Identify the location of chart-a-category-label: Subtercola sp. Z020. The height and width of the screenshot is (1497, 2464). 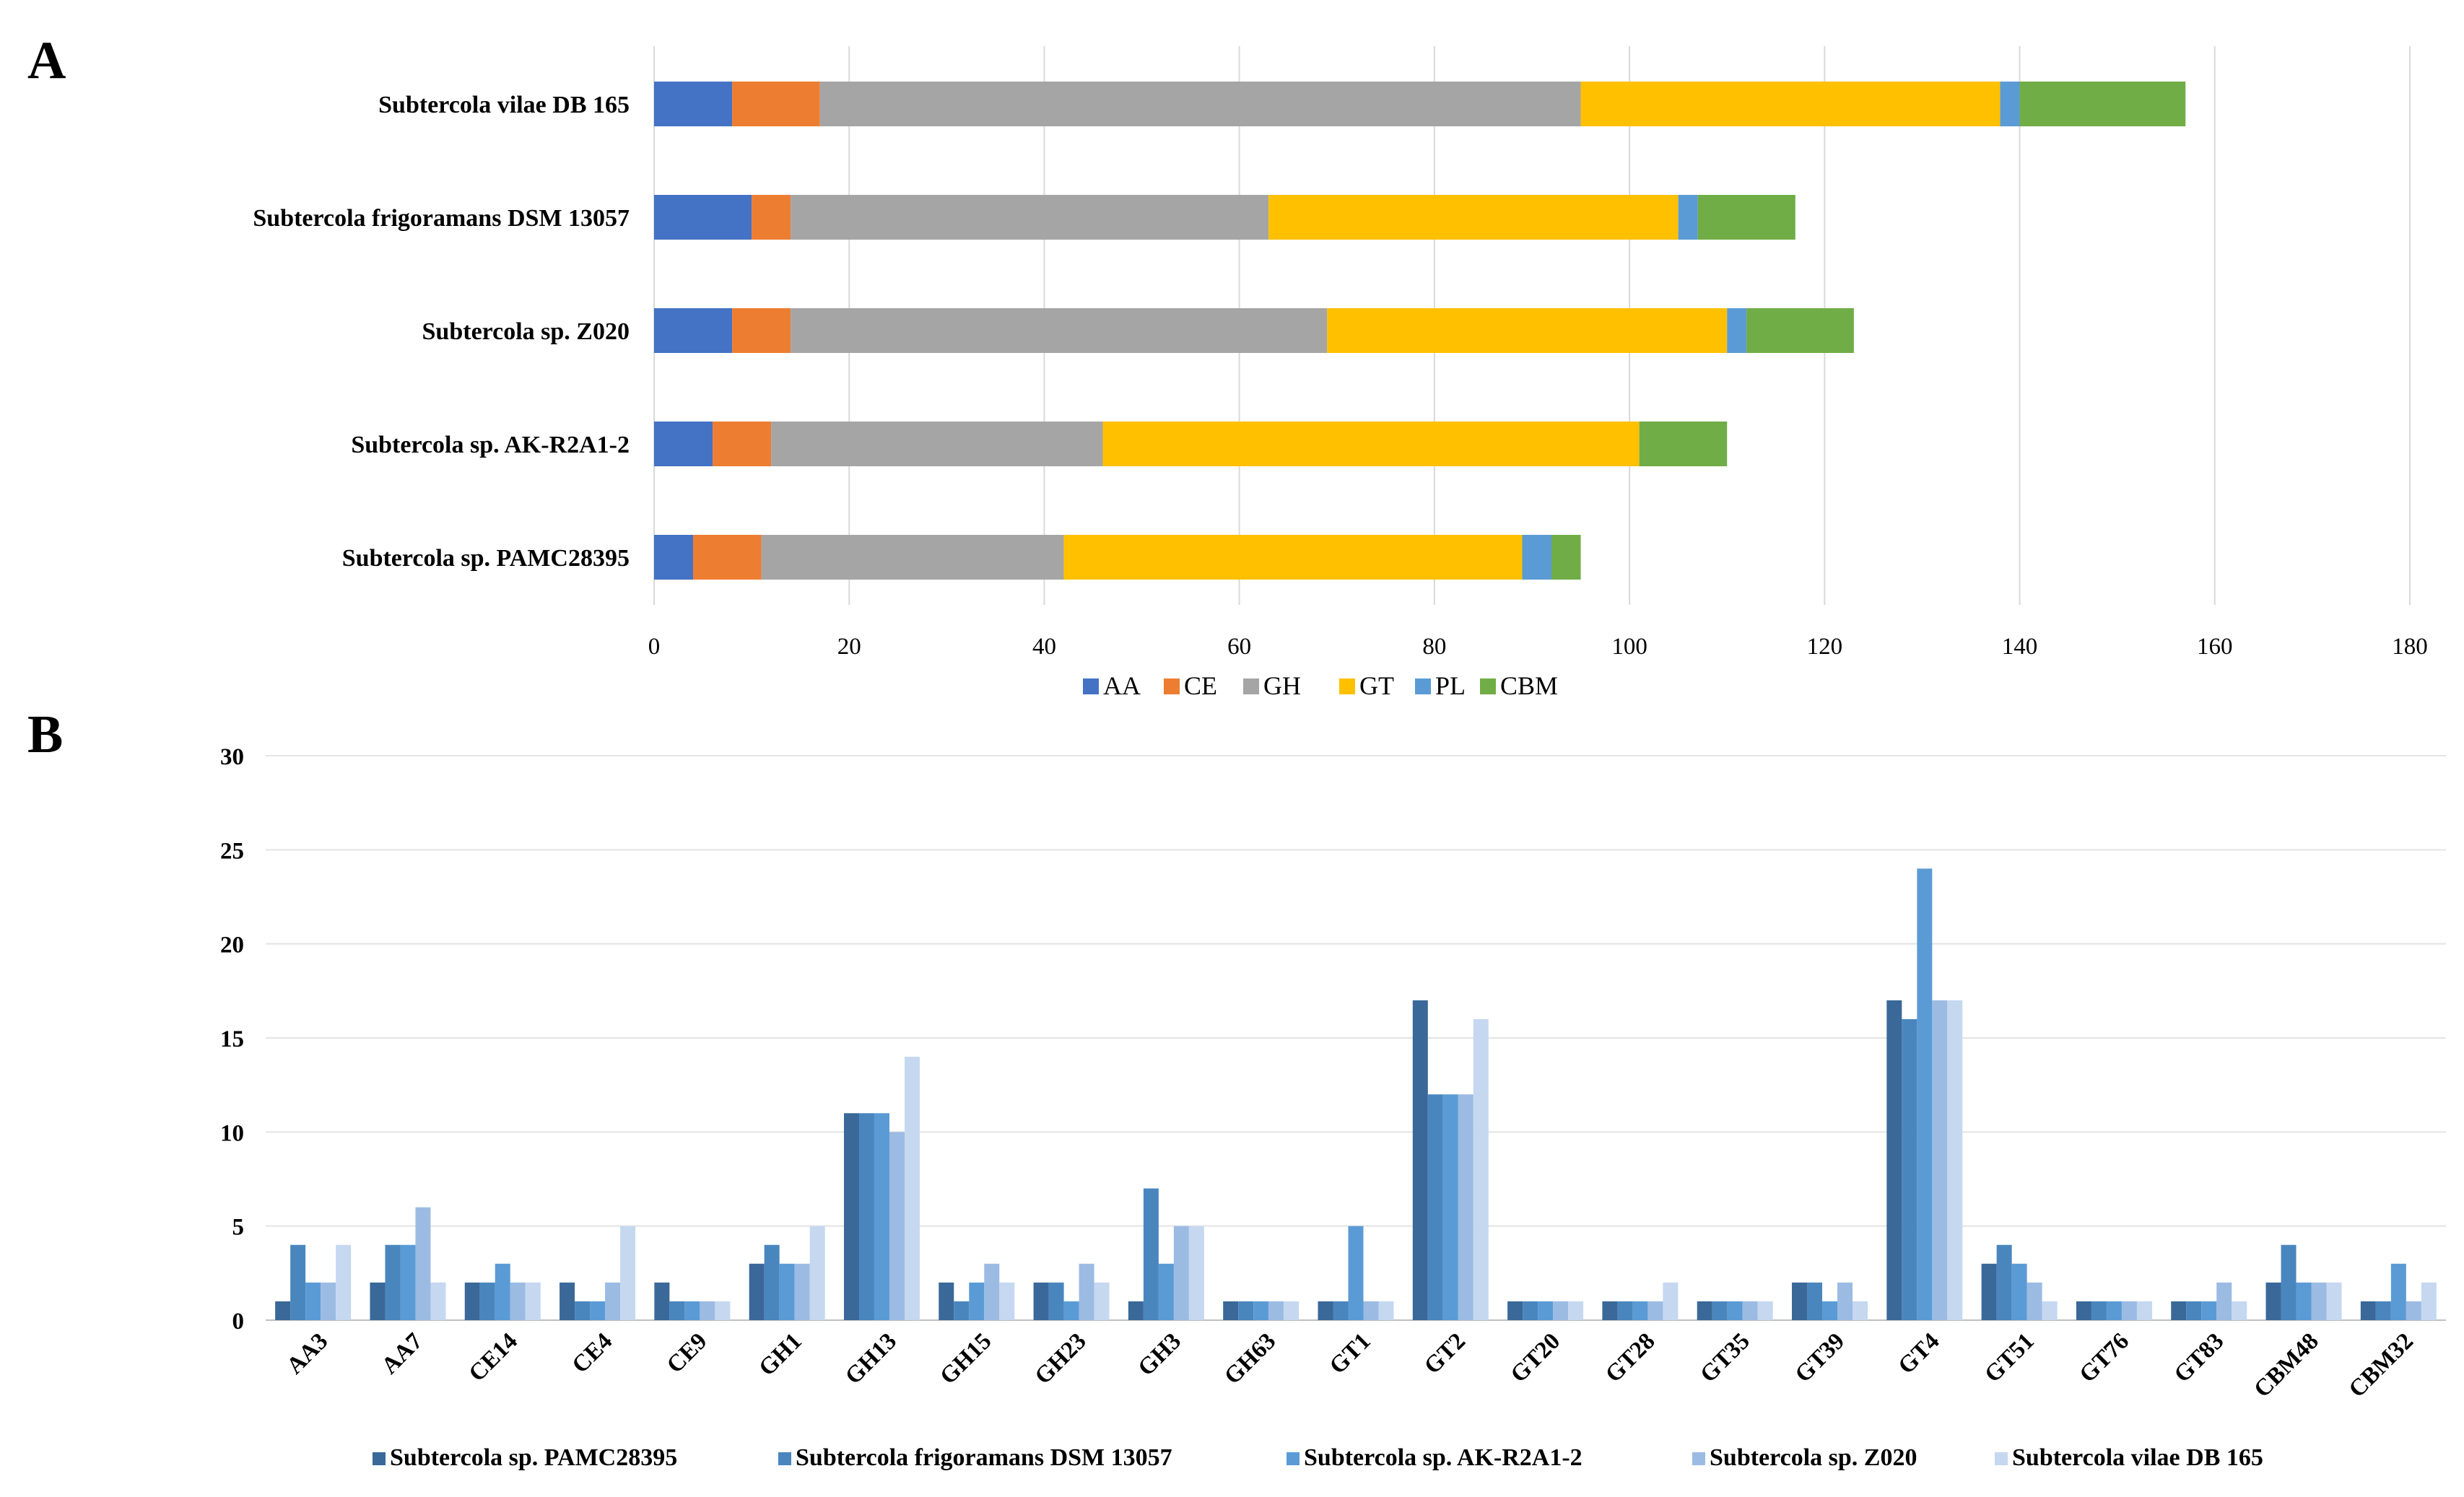
(526, 331).